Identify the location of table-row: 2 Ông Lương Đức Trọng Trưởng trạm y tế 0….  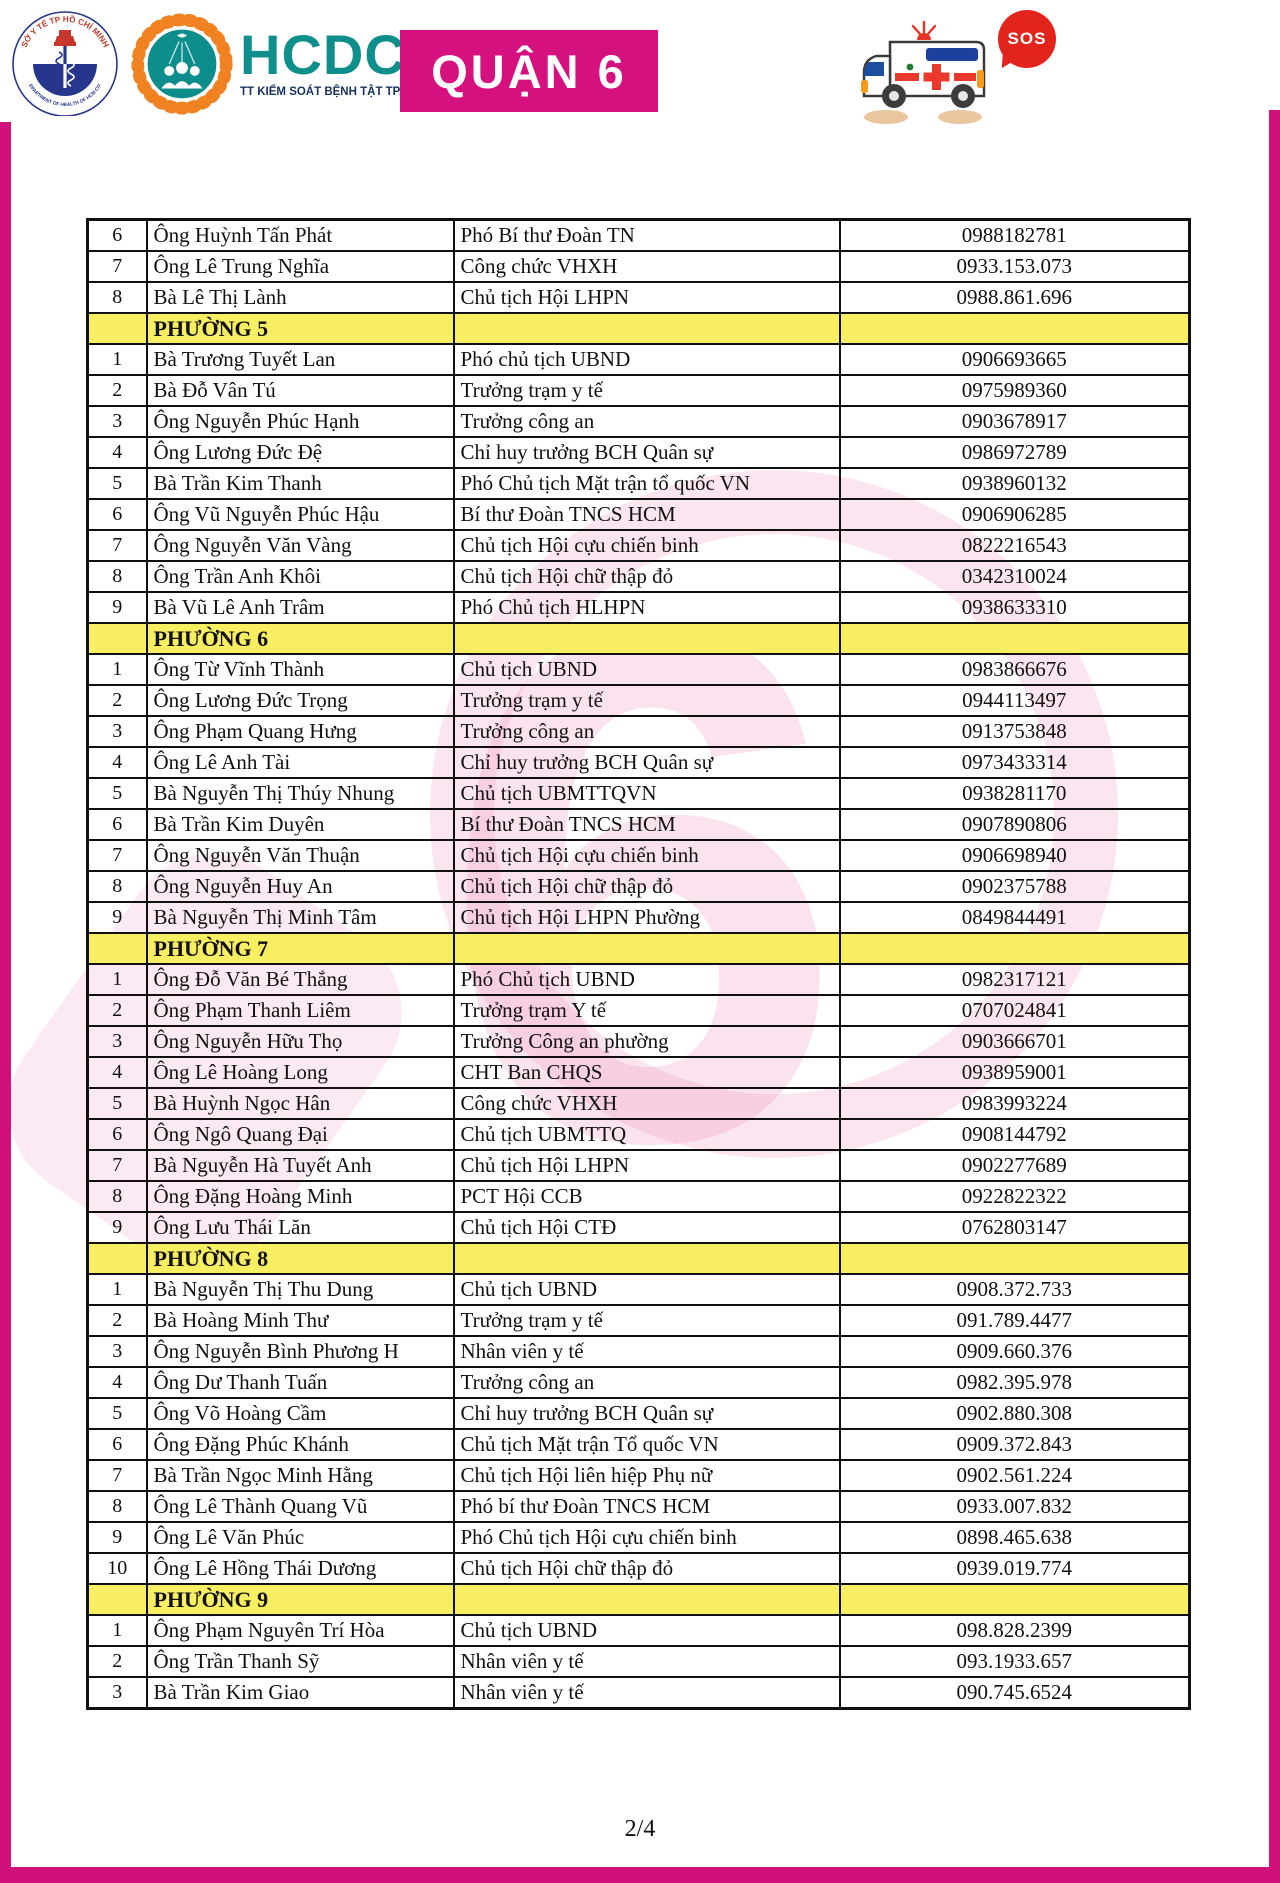
(638, 700).